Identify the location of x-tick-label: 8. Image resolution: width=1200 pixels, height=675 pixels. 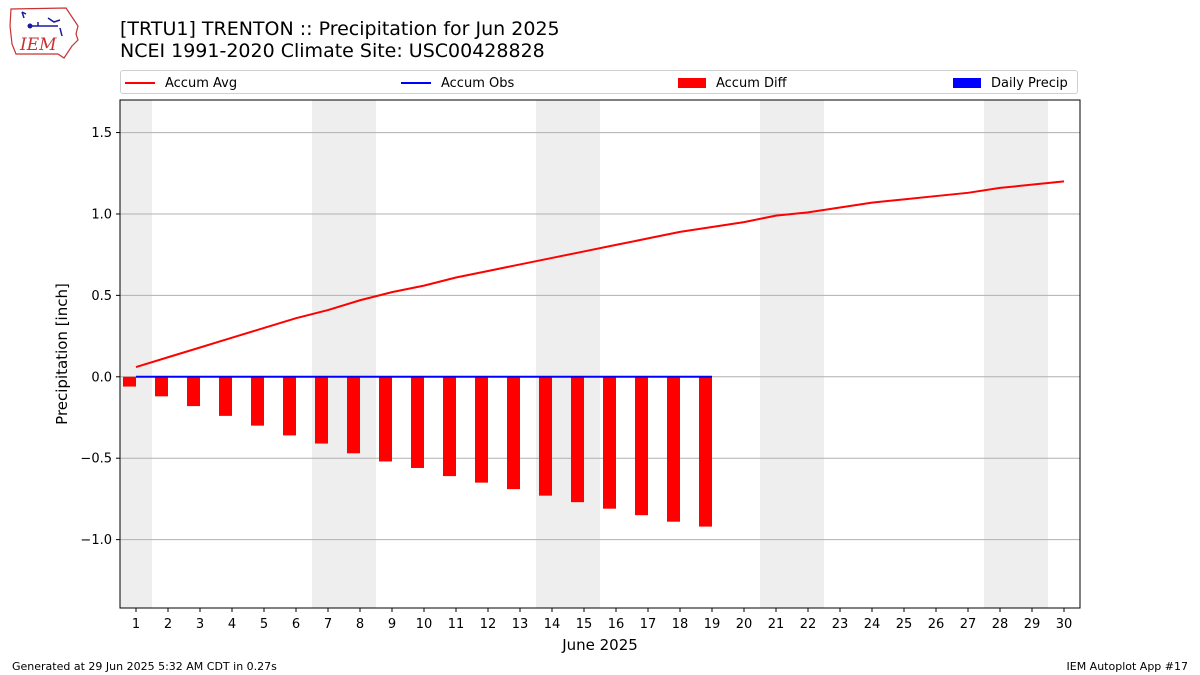
(360, 624).